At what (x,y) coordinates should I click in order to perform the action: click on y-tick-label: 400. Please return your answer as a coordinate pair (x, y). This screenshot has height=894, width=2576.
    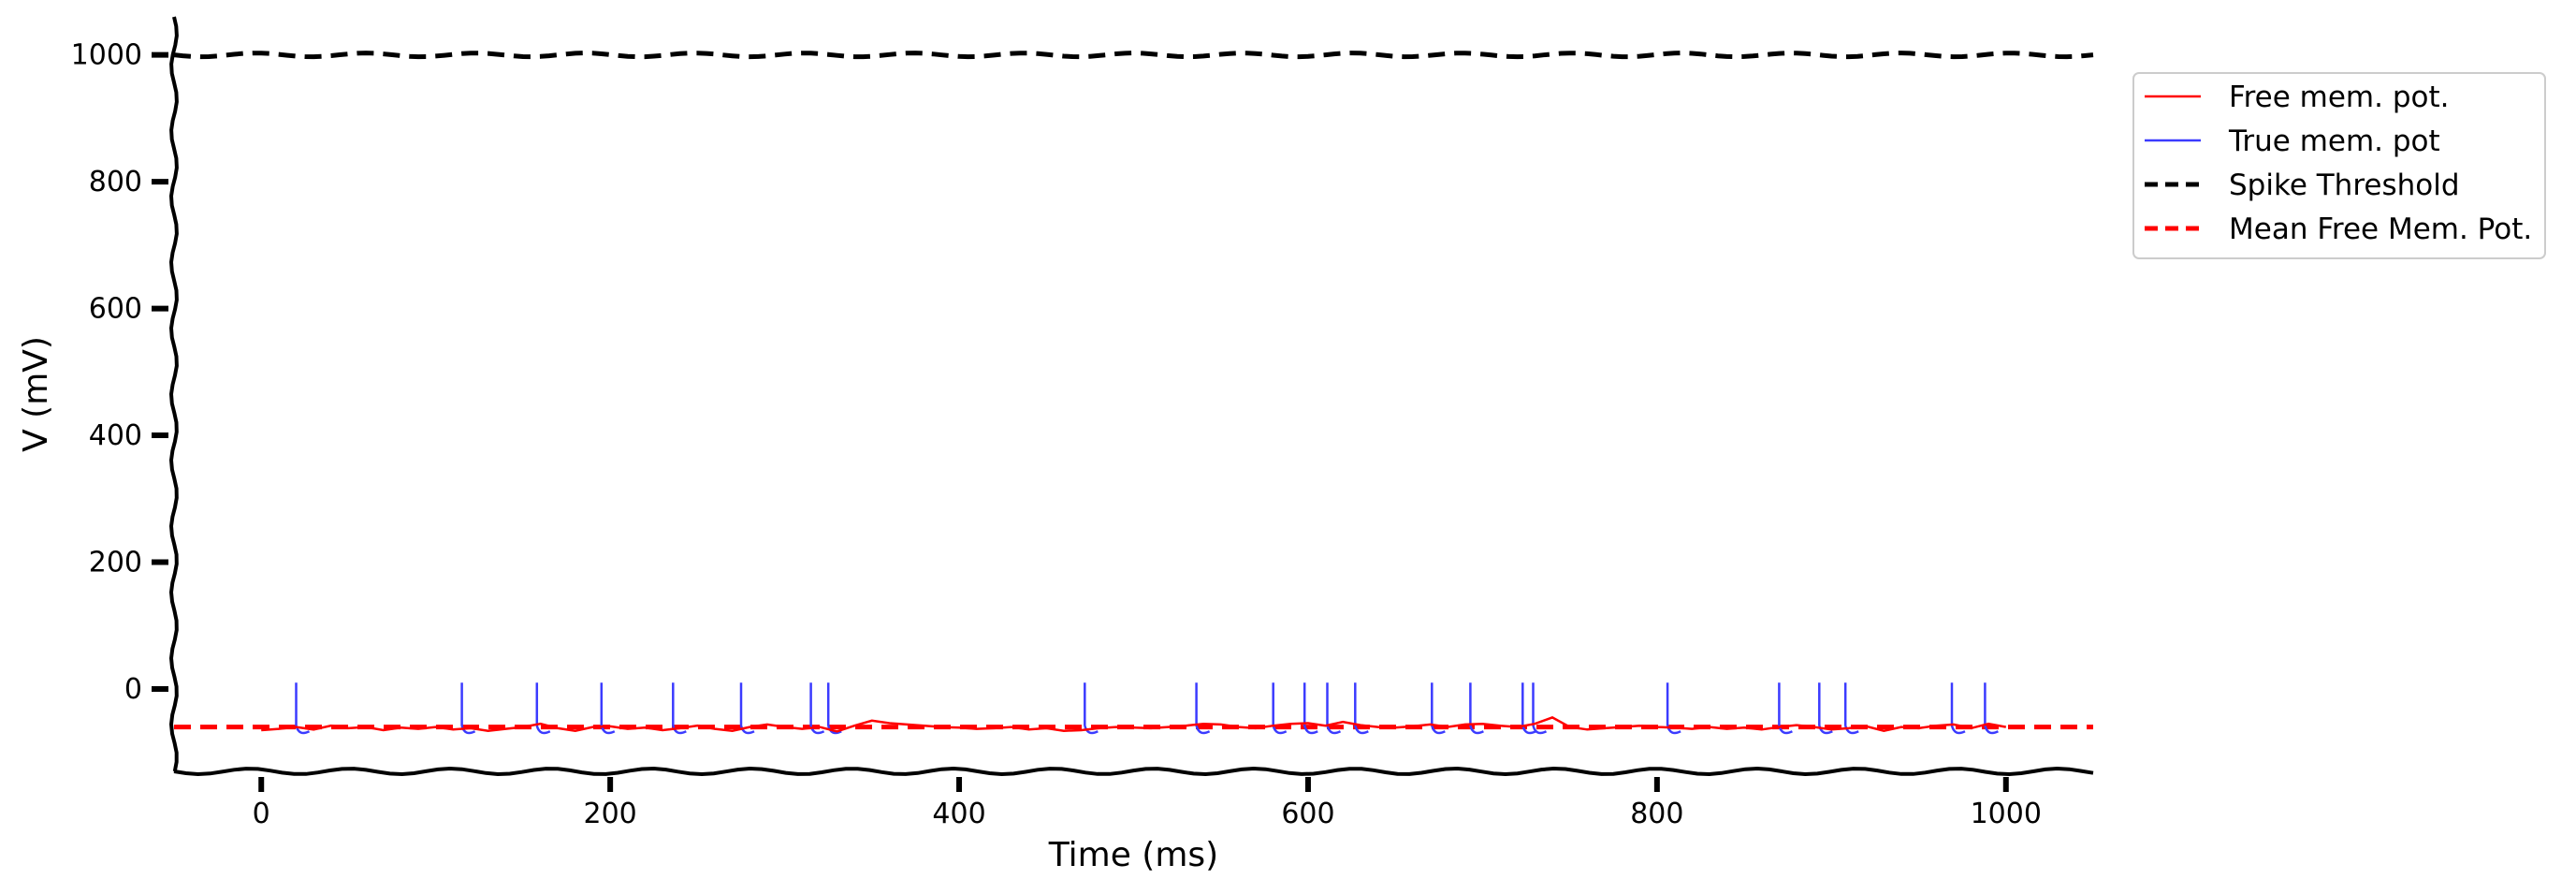
    Looking at the image, I should click on (115, 435).